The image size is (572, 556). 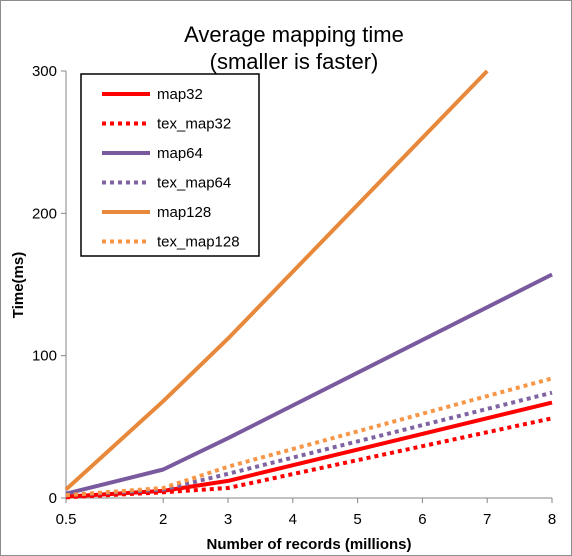 I want to click on y-tick-label: 300, so click(x=44, y=71).